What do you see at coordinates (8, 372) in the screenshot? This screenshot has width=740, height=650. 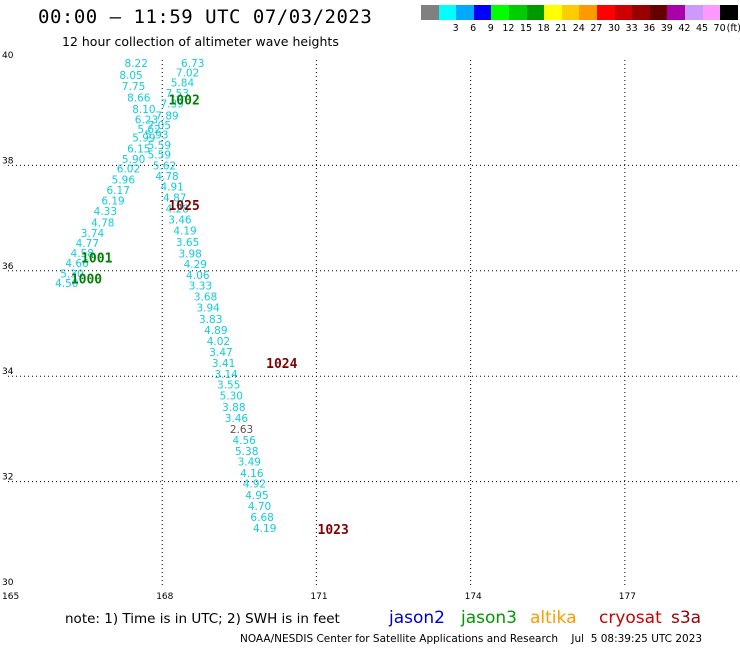 I see `lat-tick-label: 34` at bounding box center [8, 372].